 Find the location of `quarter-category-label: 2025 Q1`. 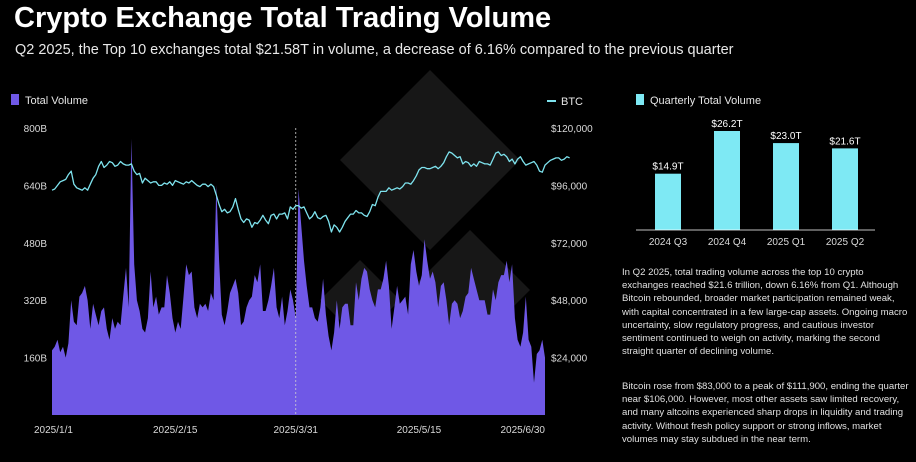

quarter-category-label: 2025 Q1 is located at coordinates (786, 242).